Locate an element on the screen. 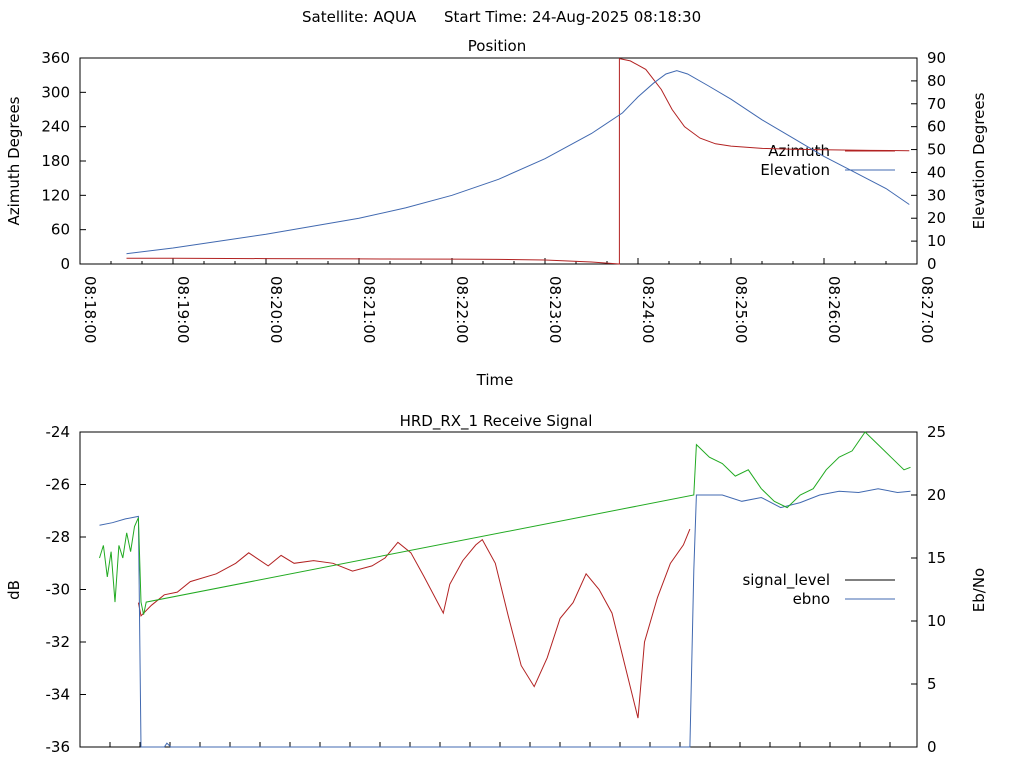  signal-title: HRD_RX_1 Receive Signal is located at coordinates (496, 421).